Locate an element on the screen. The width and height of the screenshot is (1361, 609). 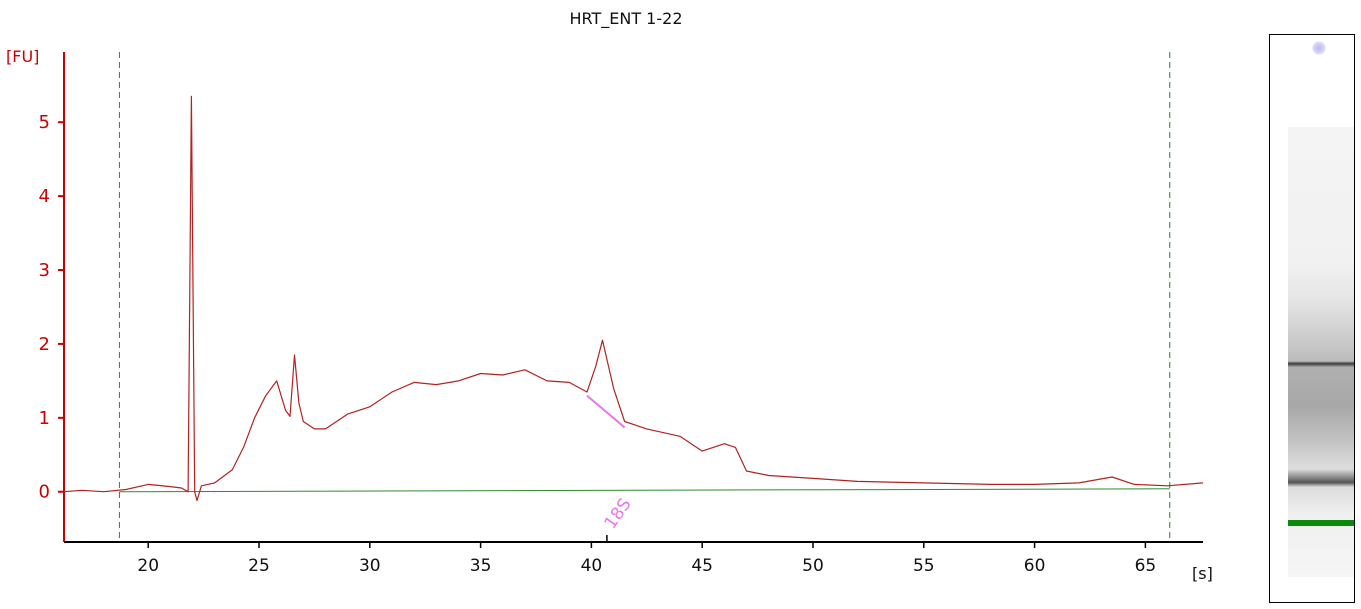
y-tick-label-3: 3 is located at coordinates (44, 270).